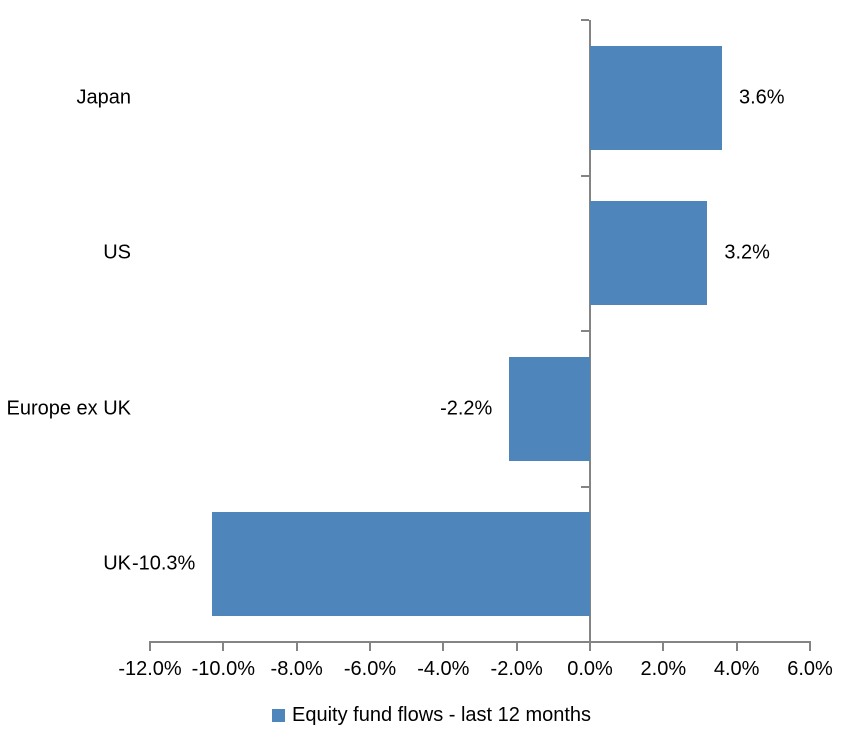  I want to click on bar-europe-ex-uk, so click(549, 408).